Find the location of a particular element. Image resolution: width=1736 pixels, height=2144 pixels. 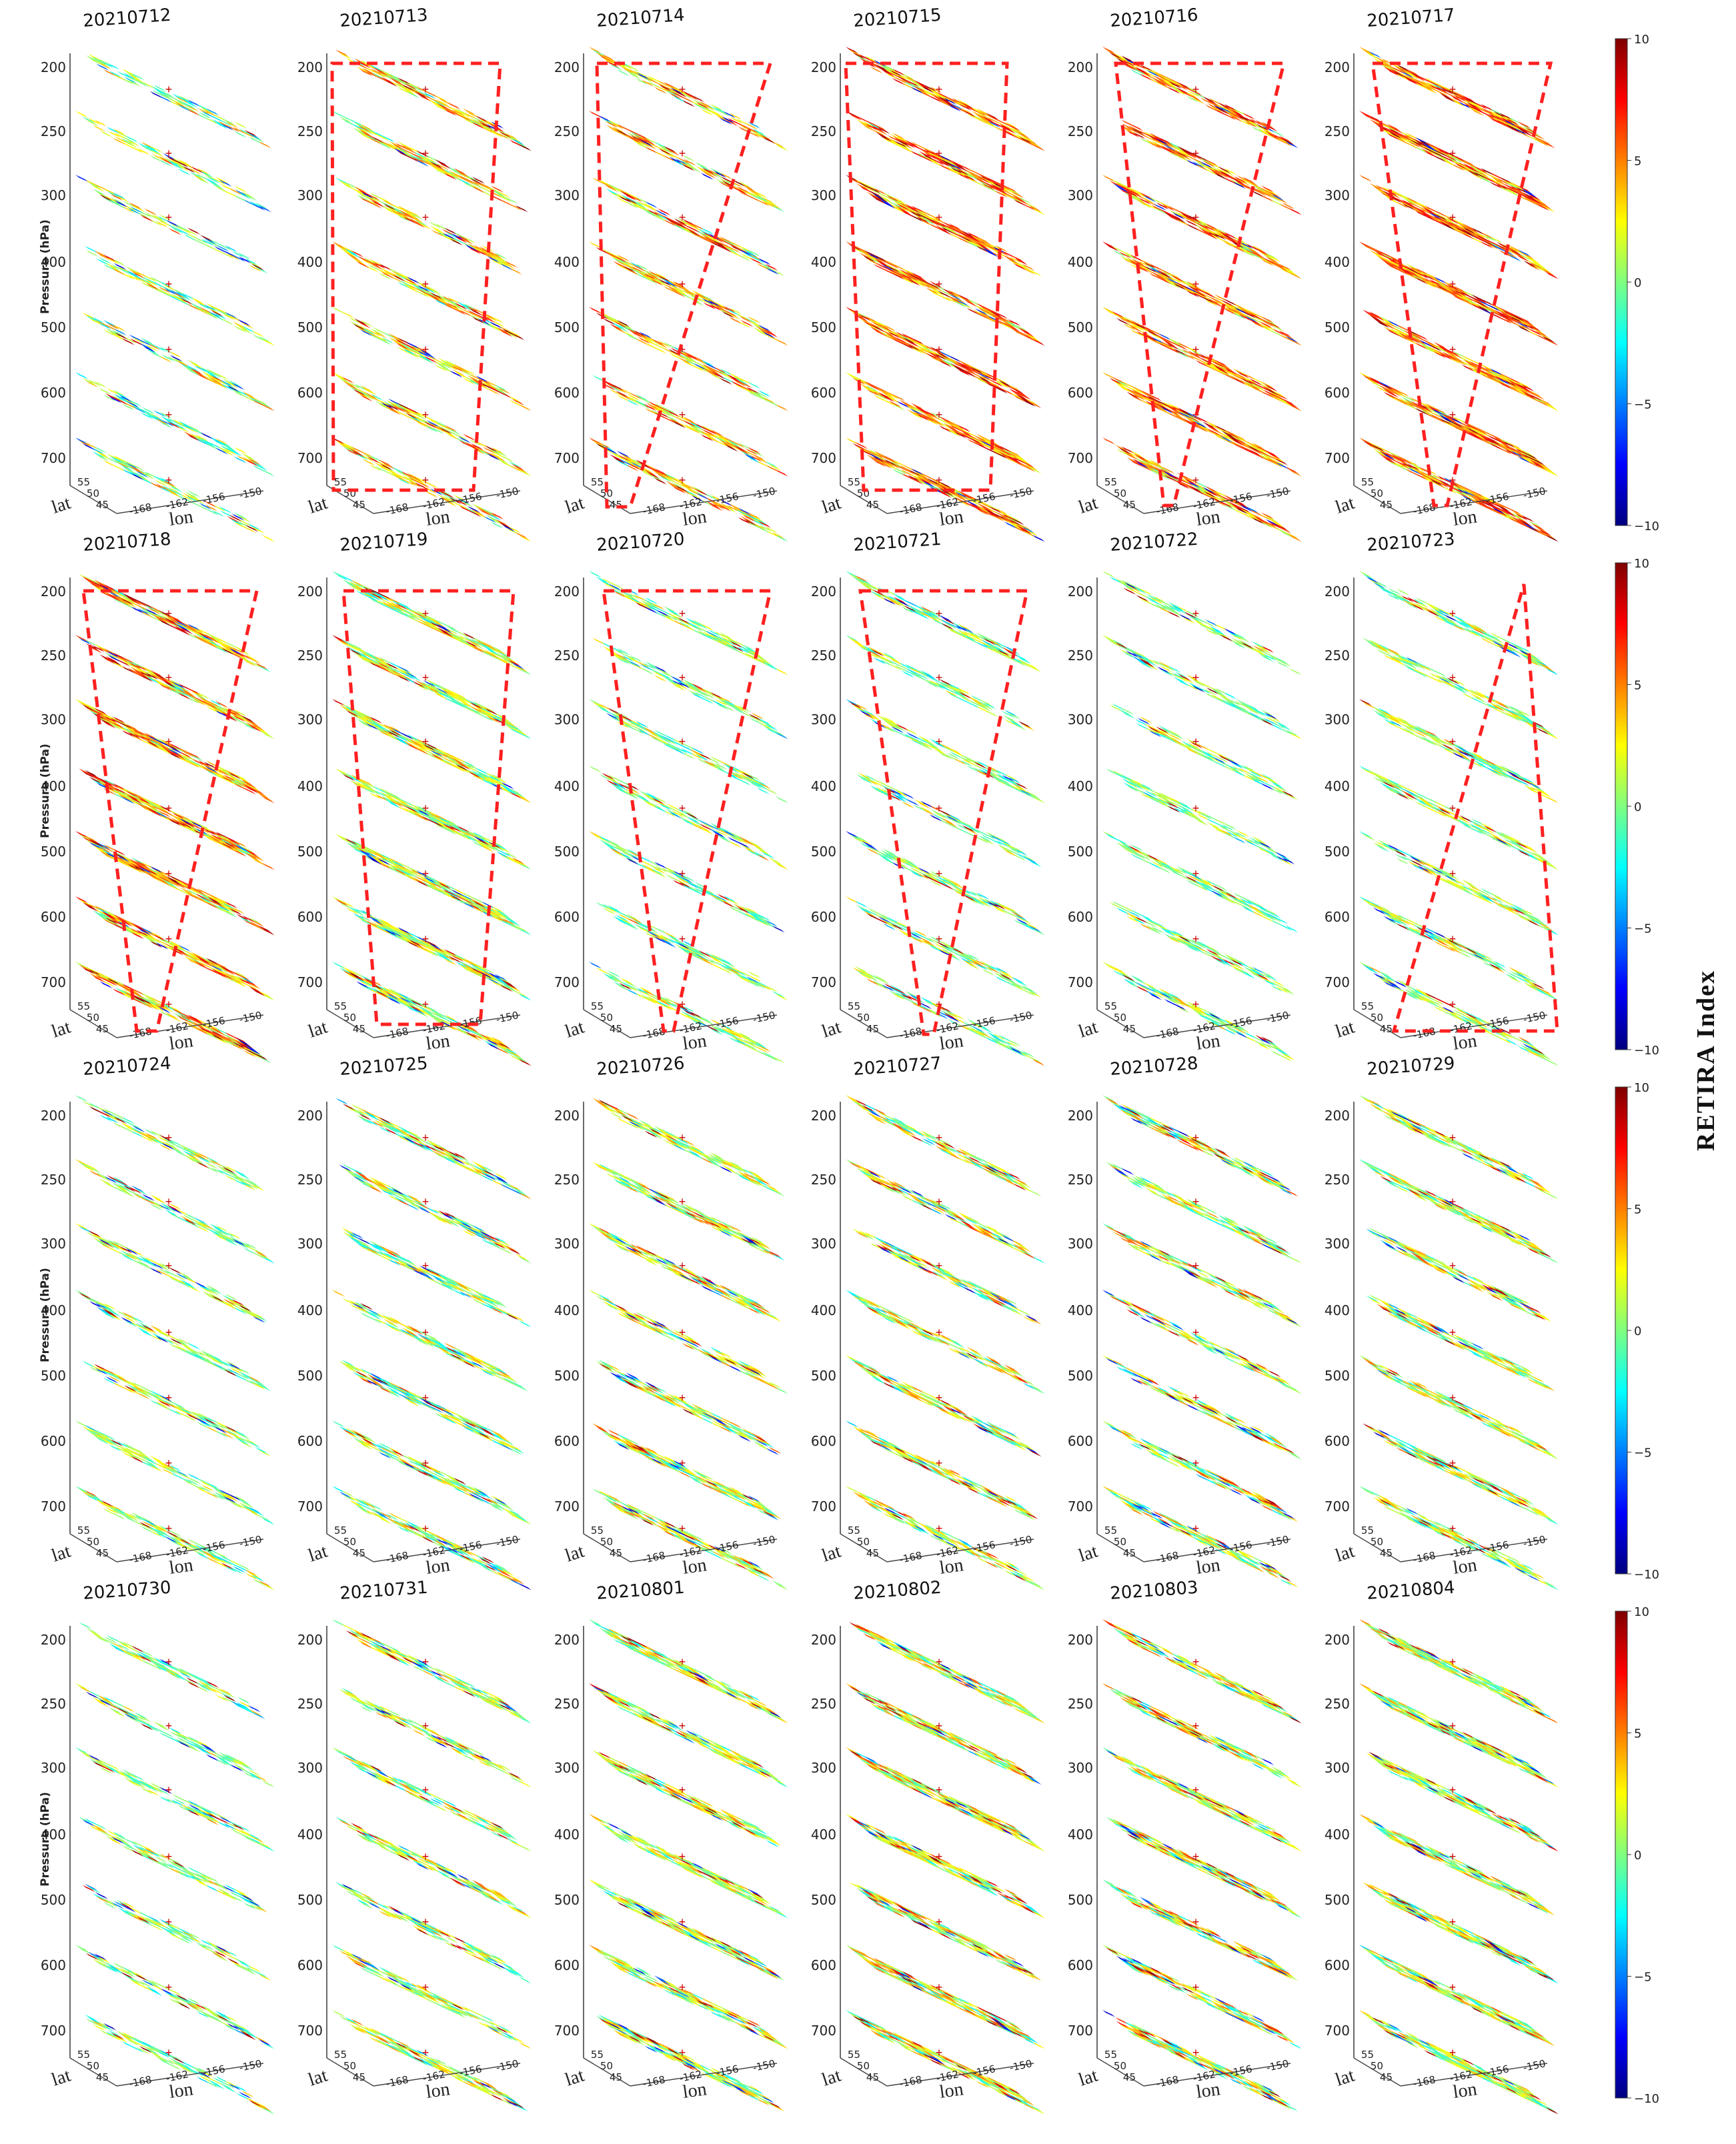

z-tick-label: 400 is located at coordinates (53, 262).